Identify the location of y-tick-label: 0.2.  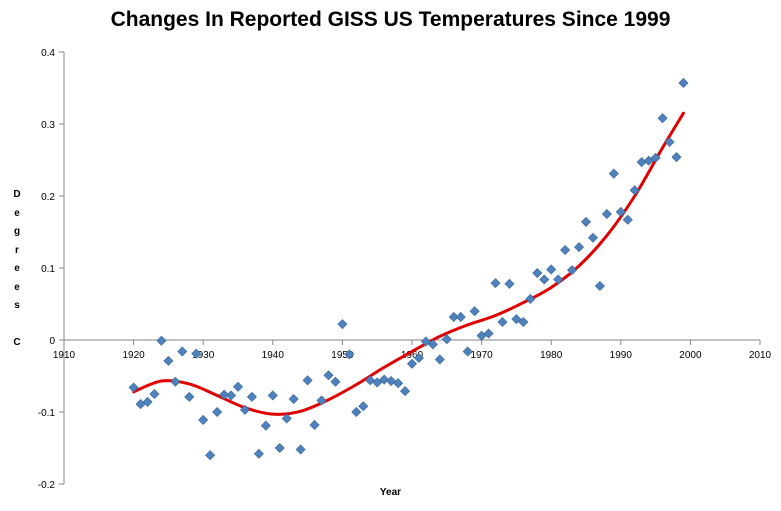
(48, 197).